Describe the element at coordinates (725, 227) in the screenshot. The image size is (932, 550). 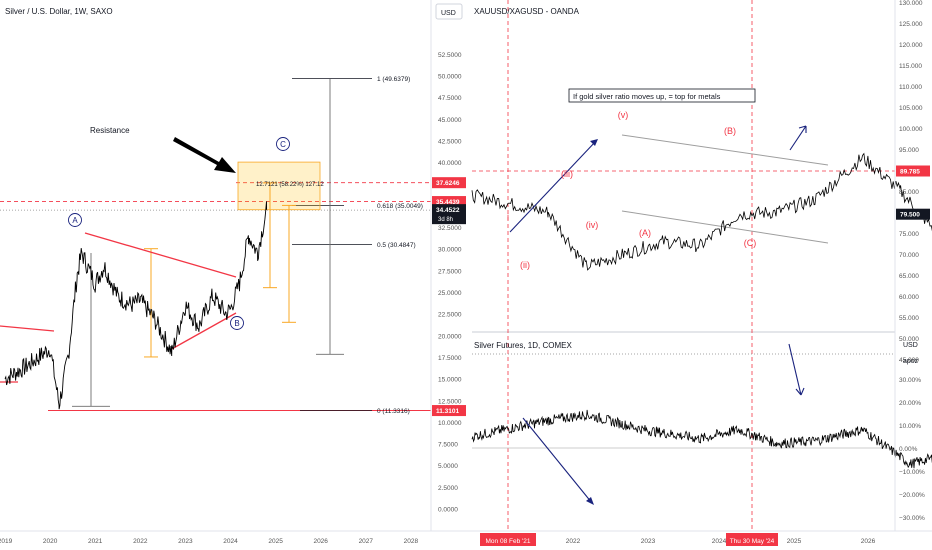
I see `channel-lower-line` at that location.